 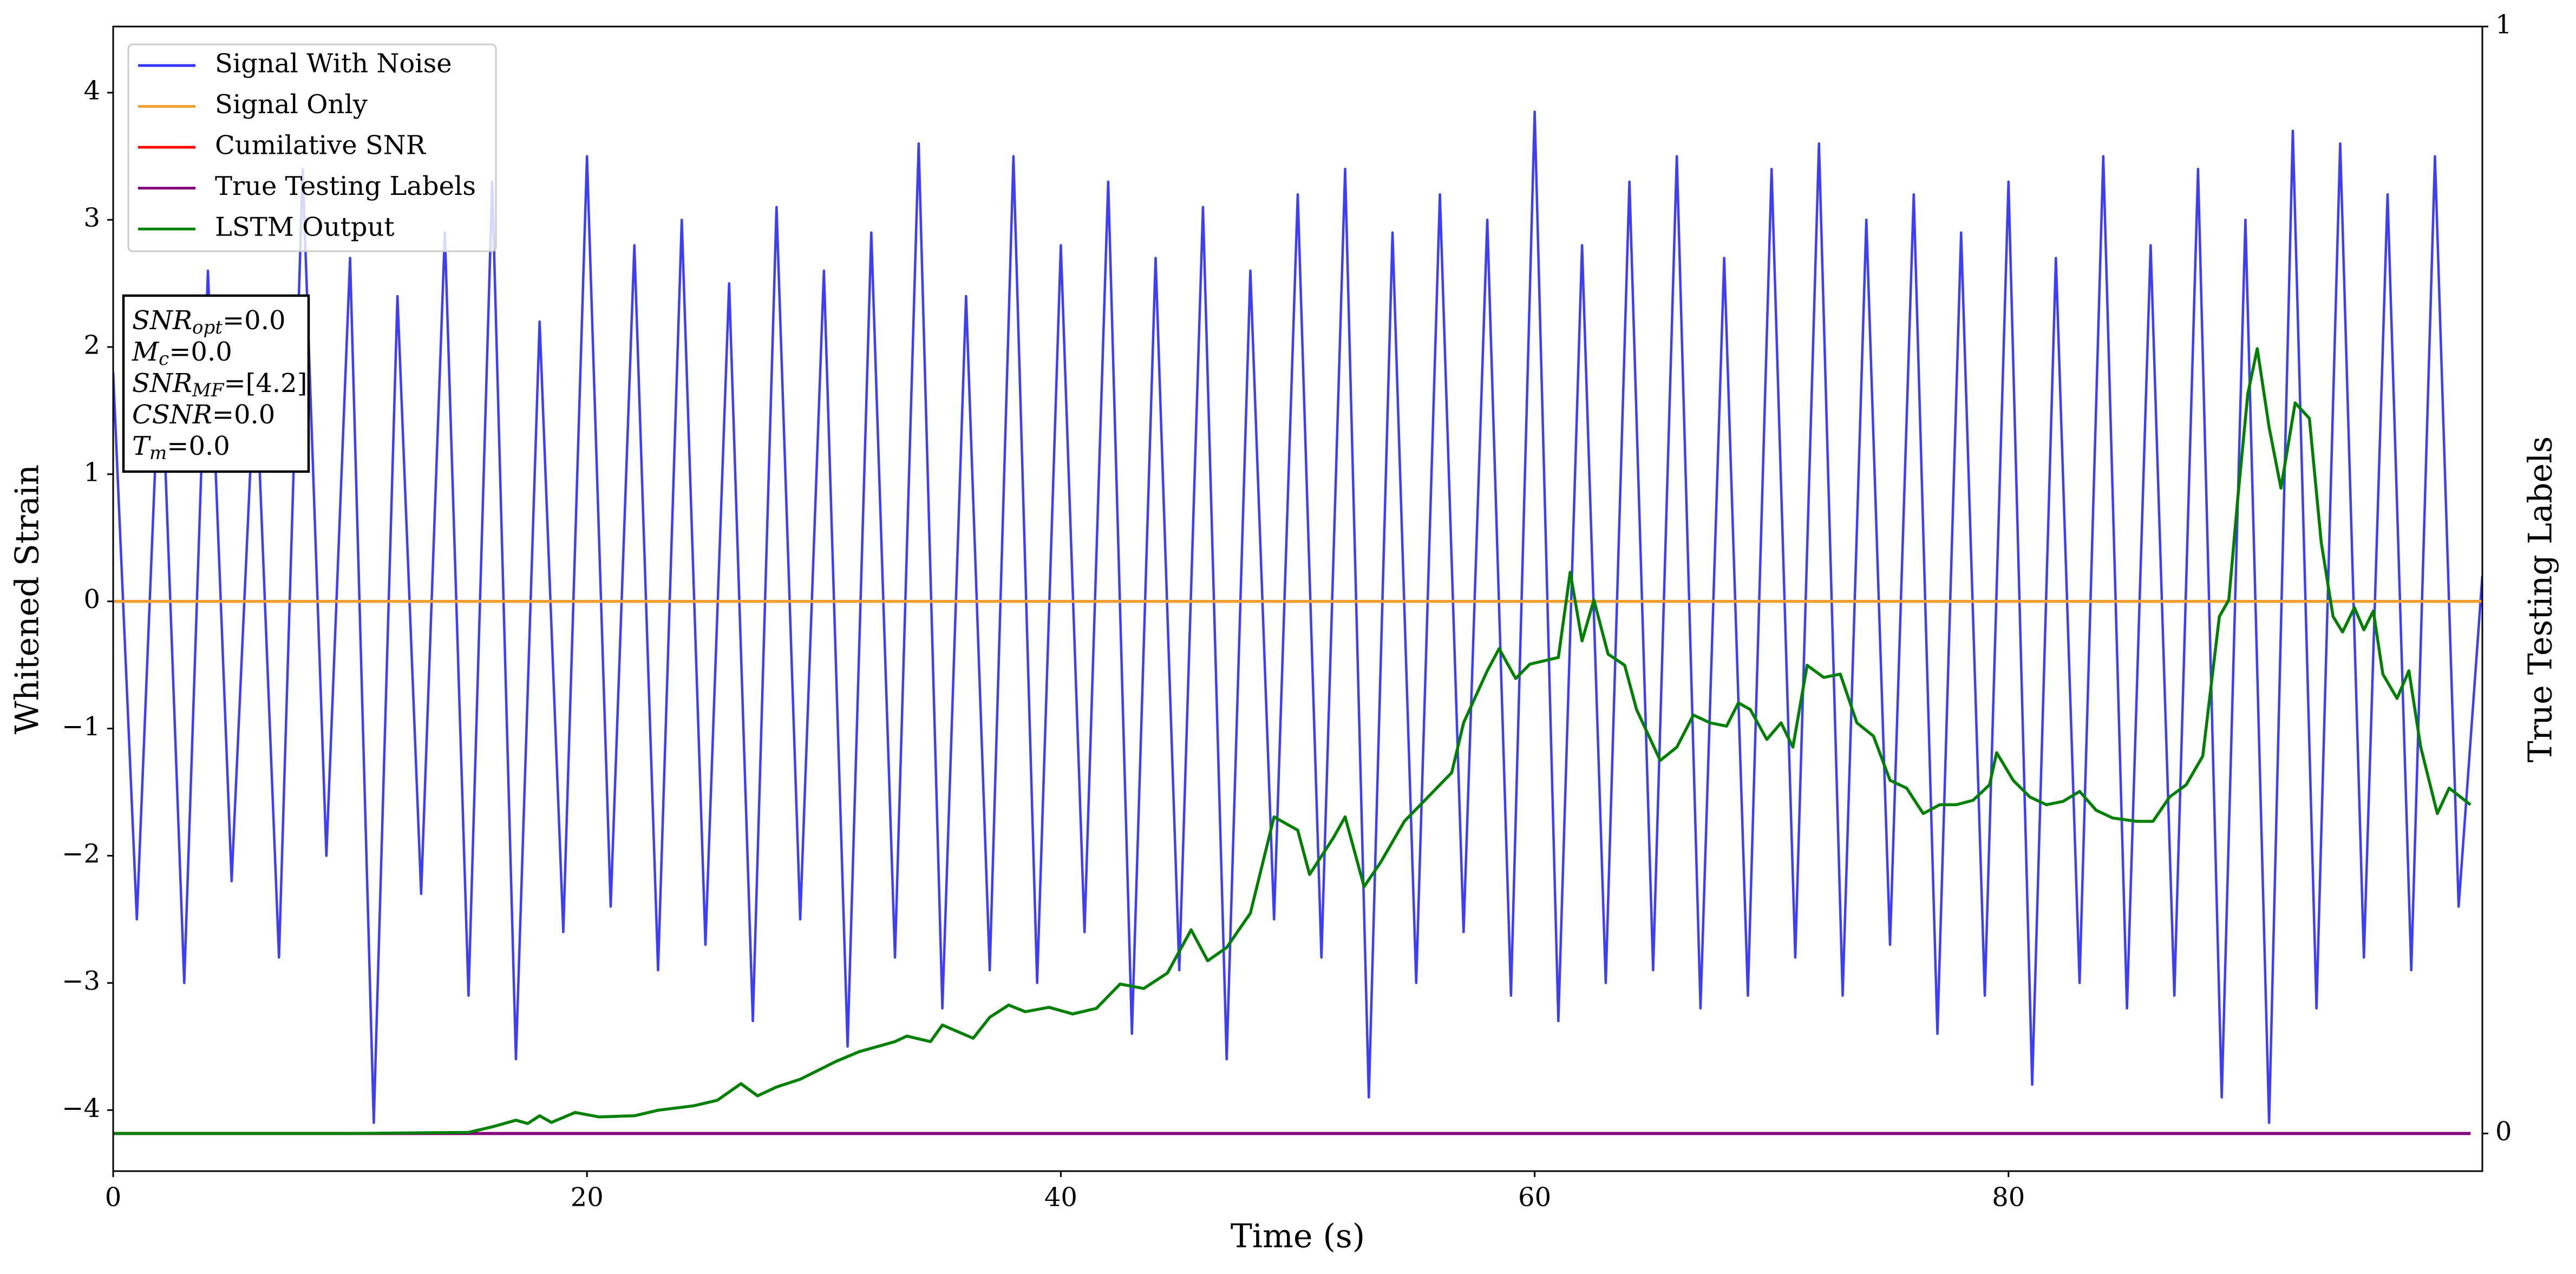 I want to click on y2-axis-label: True Testing Labels, so click(x=2541, y=599).